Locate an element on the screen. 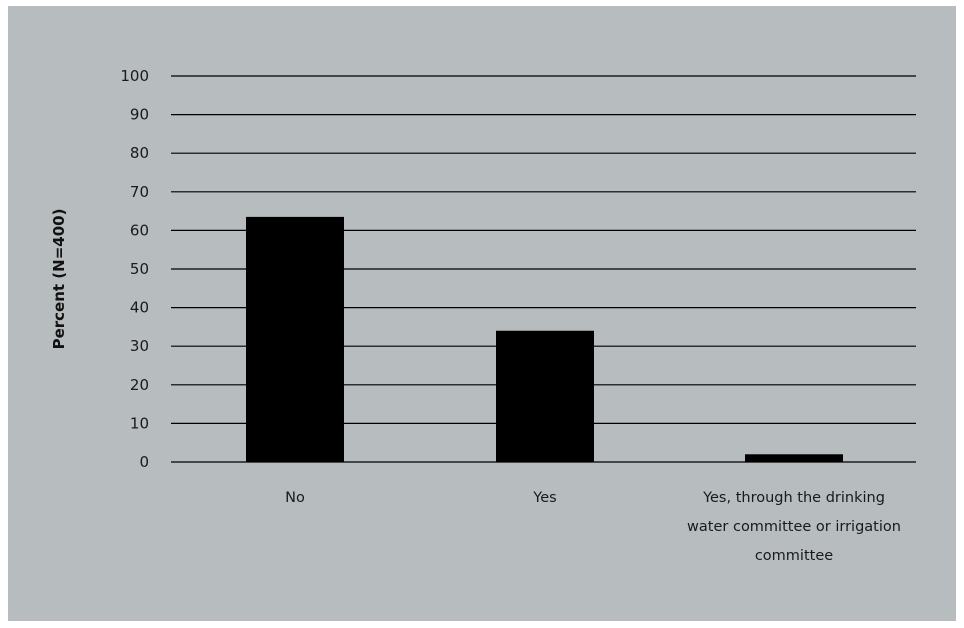 Image resolution: width=964 pixels, height=628 pixels. y-tick-label: 70 is located at coordinates (139, 192).